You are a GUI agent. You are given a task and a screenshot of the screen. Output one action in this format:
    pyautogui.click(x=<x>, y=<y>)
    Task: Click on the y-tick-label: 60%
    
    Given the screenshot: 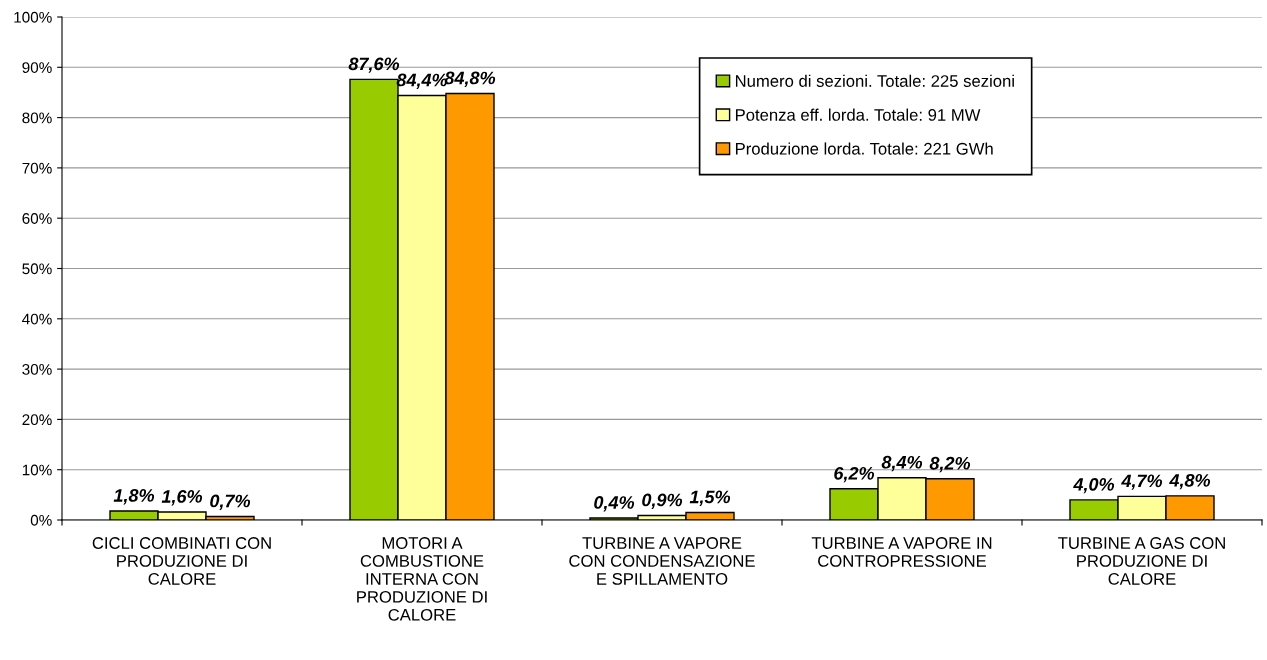 What is the action you would take?
    pyautogui.click(x=37, y=218)
    